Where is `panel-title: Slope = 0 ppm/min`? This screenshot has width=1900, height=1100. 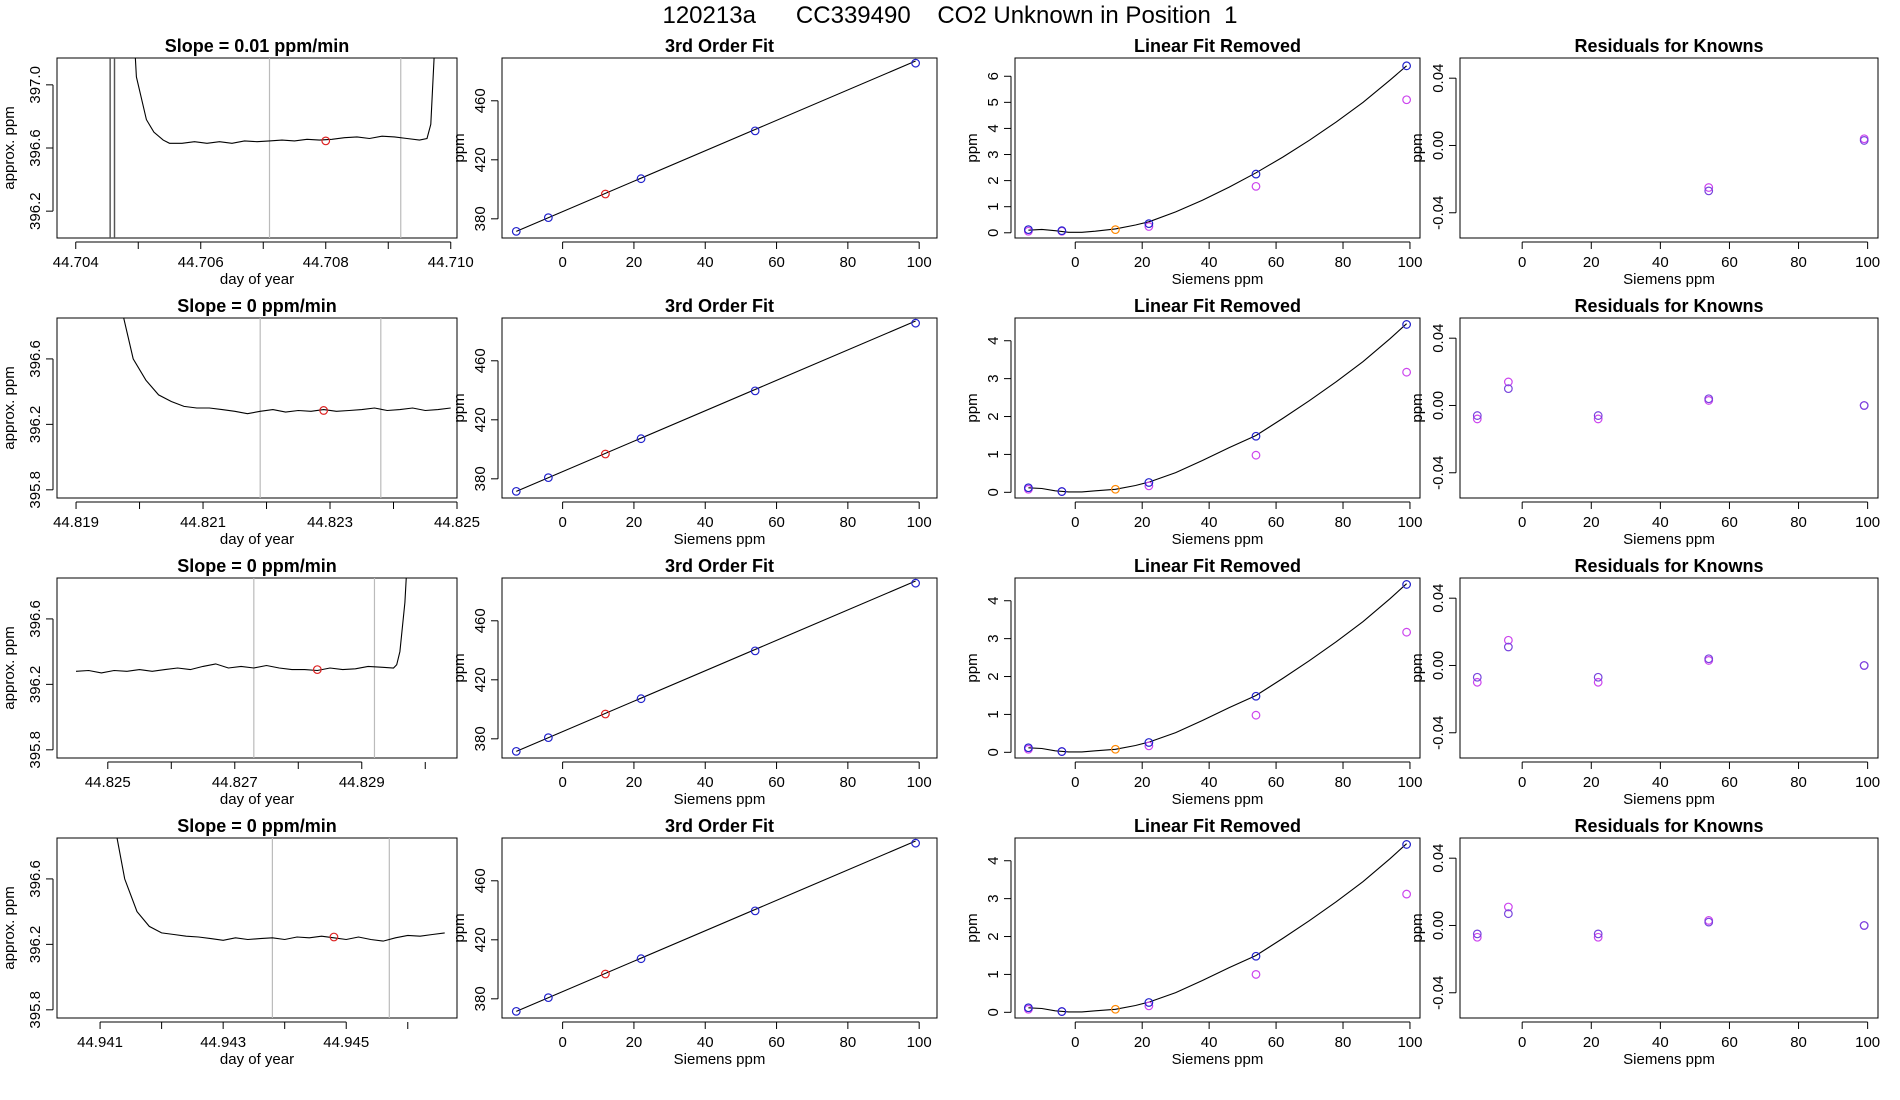
panel-title: Slope = 0 ppm/min is located at coordinates (257, 306).